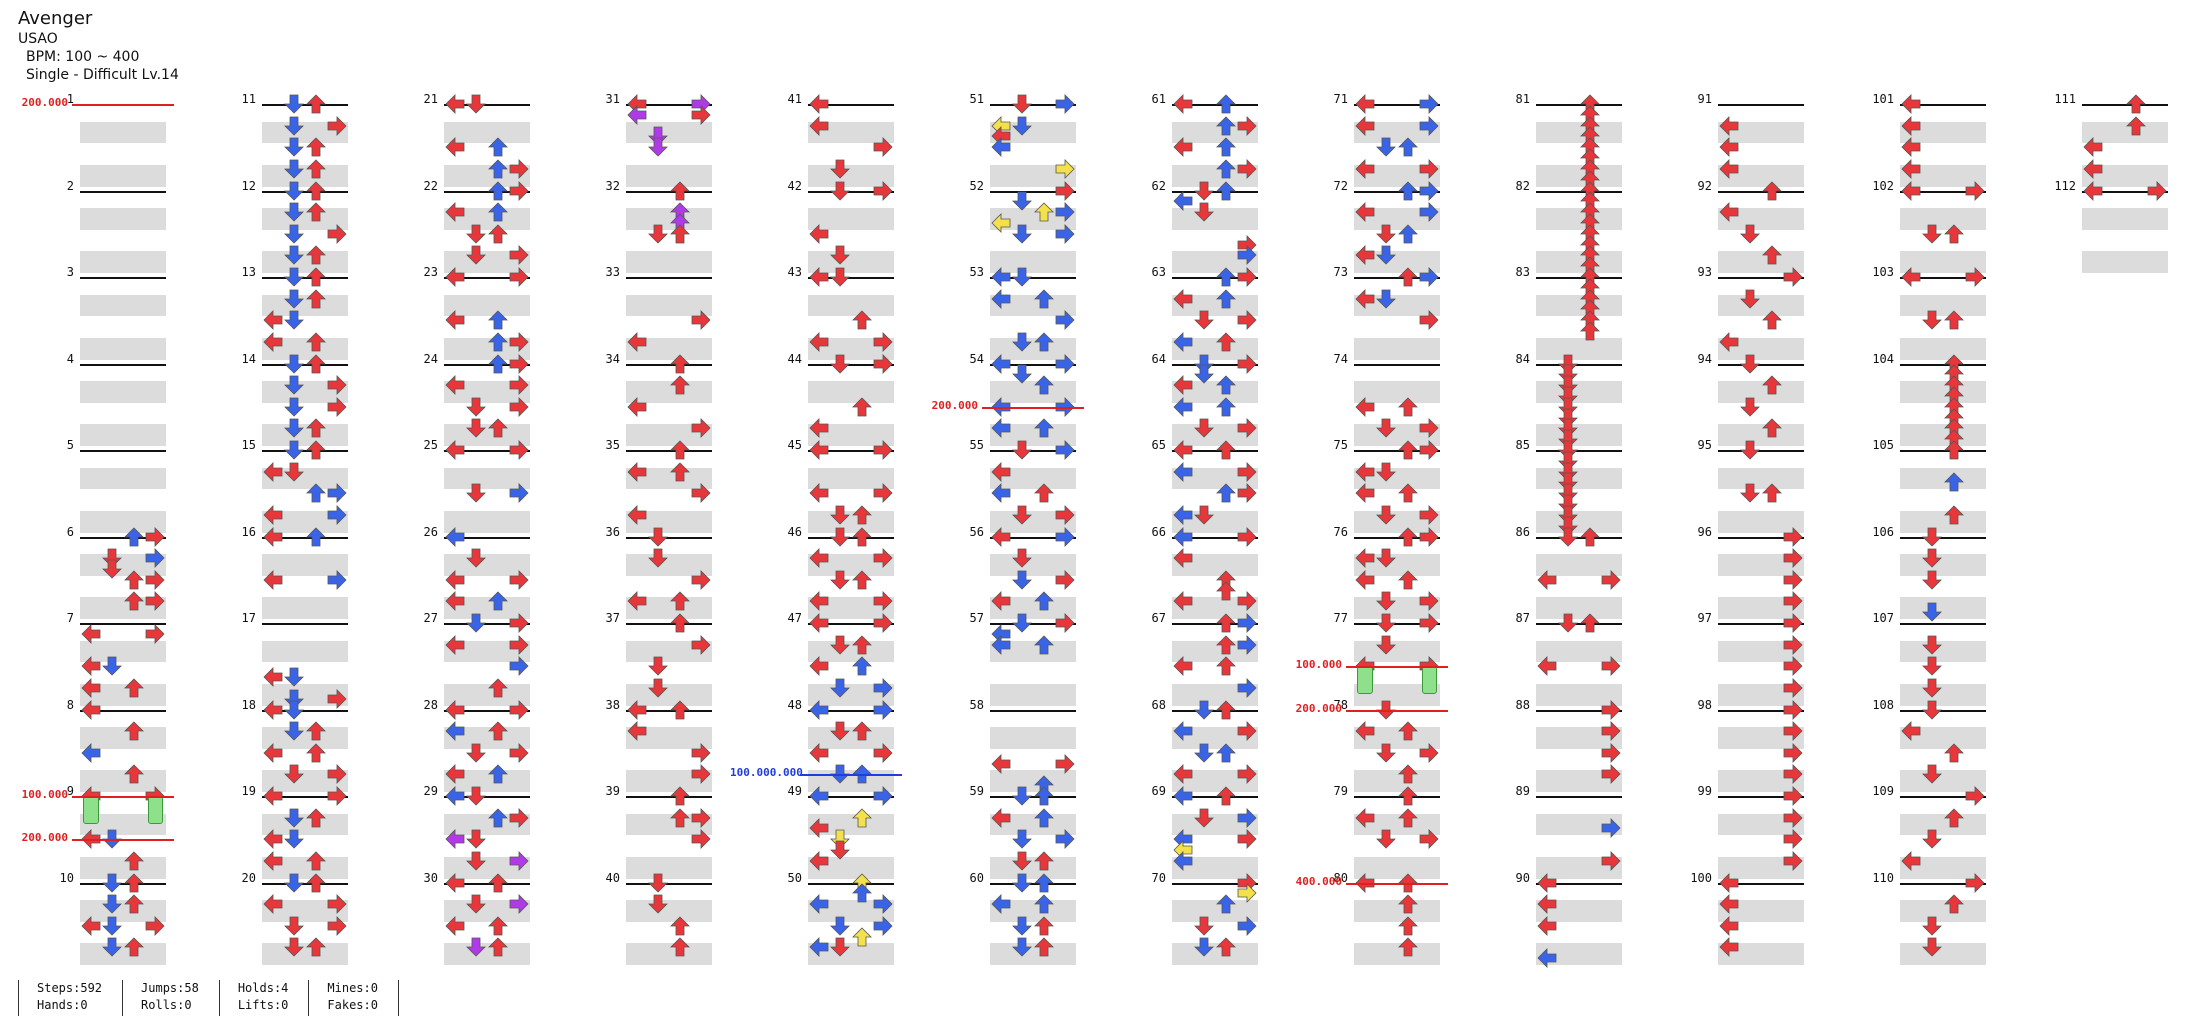  Describe the element at coordinates (1883, 99) in the screenshot. I see `measure-number: 101` at that location.